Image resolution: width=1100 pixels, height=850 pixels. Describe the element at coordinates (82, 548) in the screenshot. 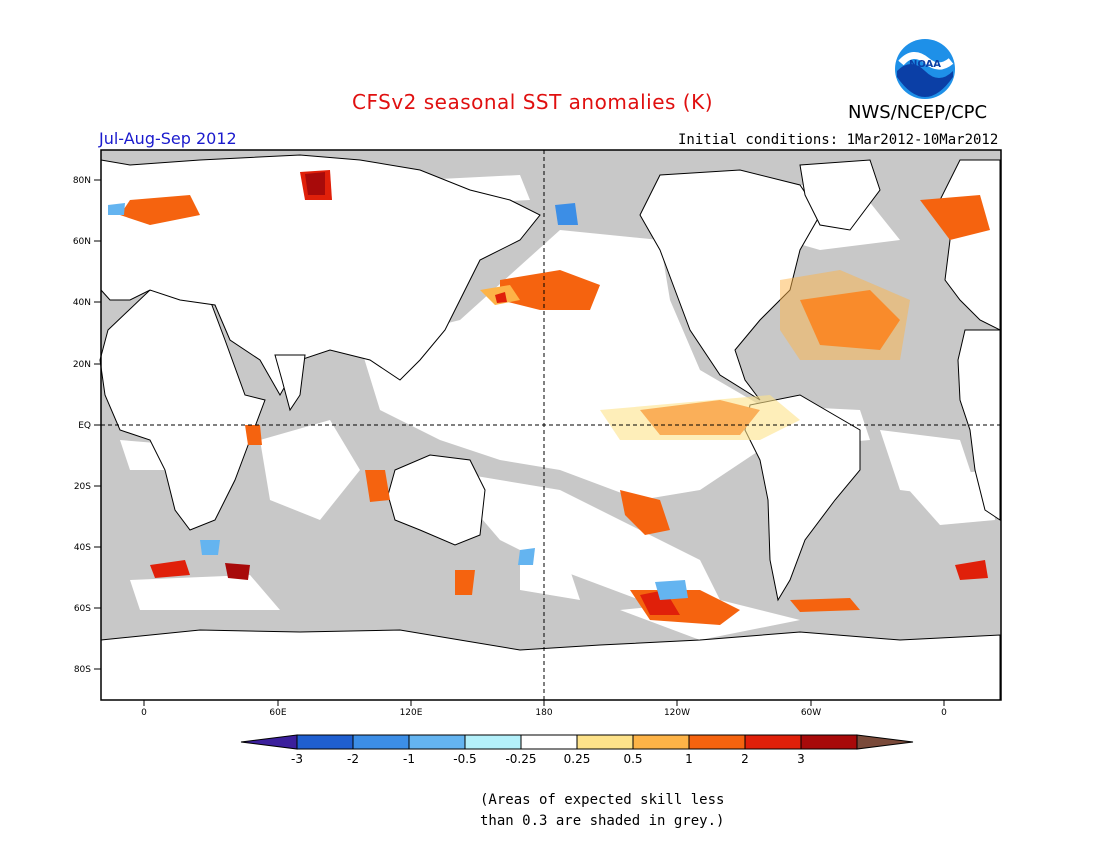

I see `svg-text: 40S` at that location.